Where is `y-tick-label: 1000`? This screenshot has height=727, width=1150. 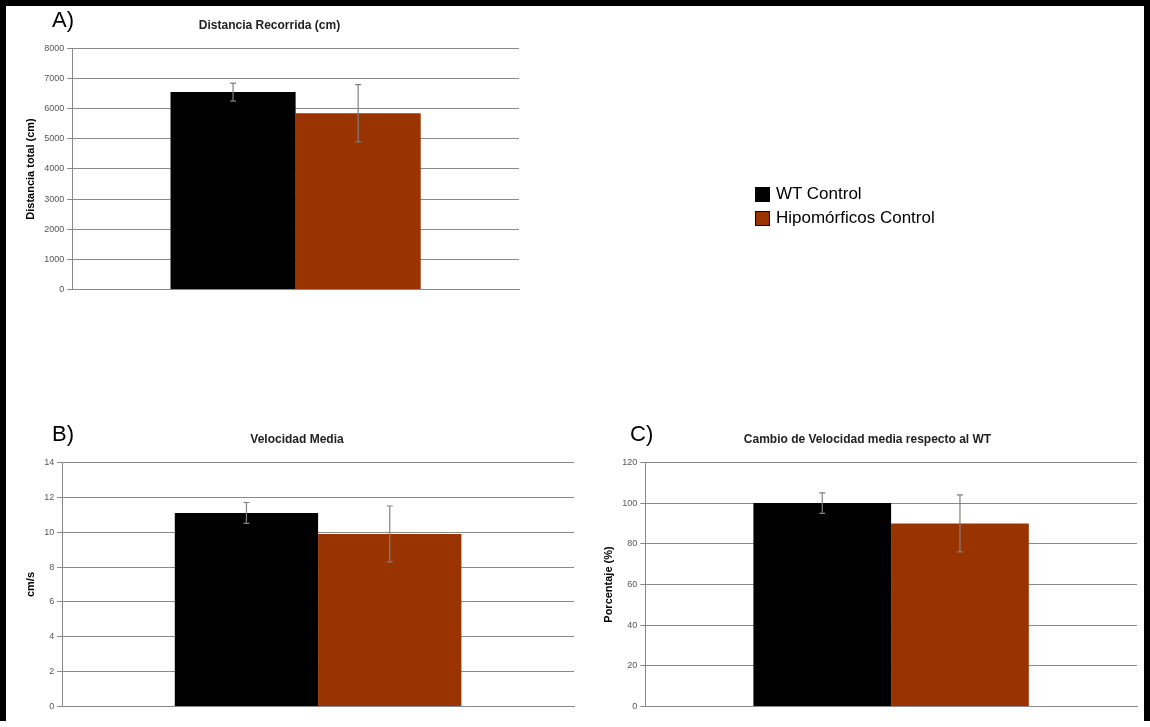 y-tick-label: 1000 is located at coordinates (54, 258).